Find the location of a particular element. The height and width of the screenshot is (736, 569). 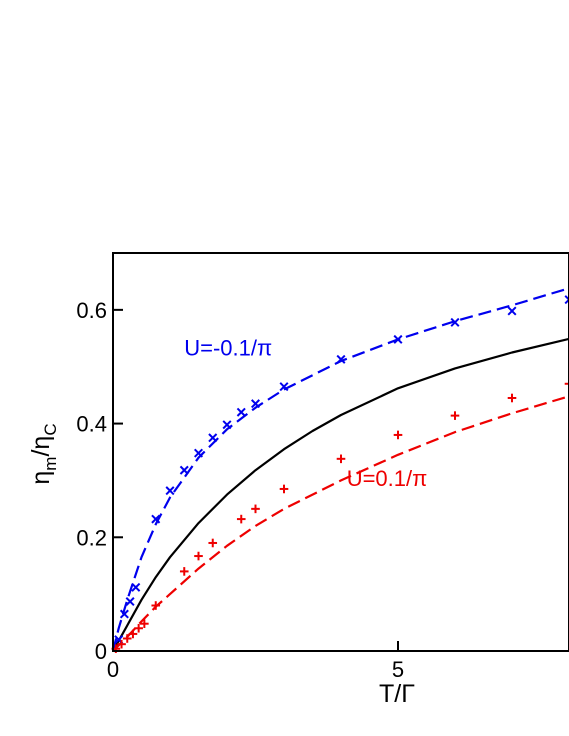

annotation-u-positive: U=0.1/π is located at coordinates (387, 478).